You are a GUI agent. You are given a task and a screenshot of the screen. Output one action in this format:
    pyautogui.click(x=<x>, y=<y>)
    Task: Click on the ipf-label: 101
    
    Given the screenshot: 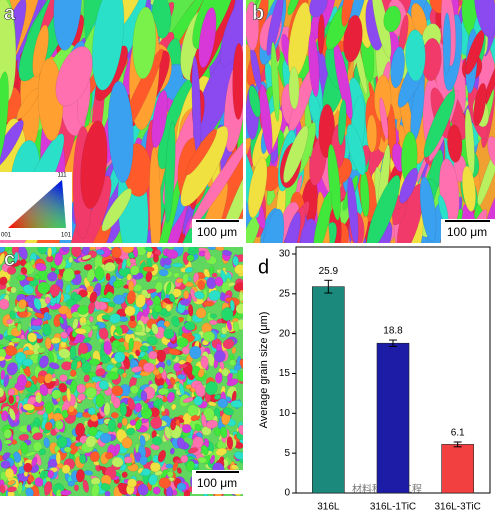 What is the action you would take?
    pyautogui.click(x=66, y=236)
    